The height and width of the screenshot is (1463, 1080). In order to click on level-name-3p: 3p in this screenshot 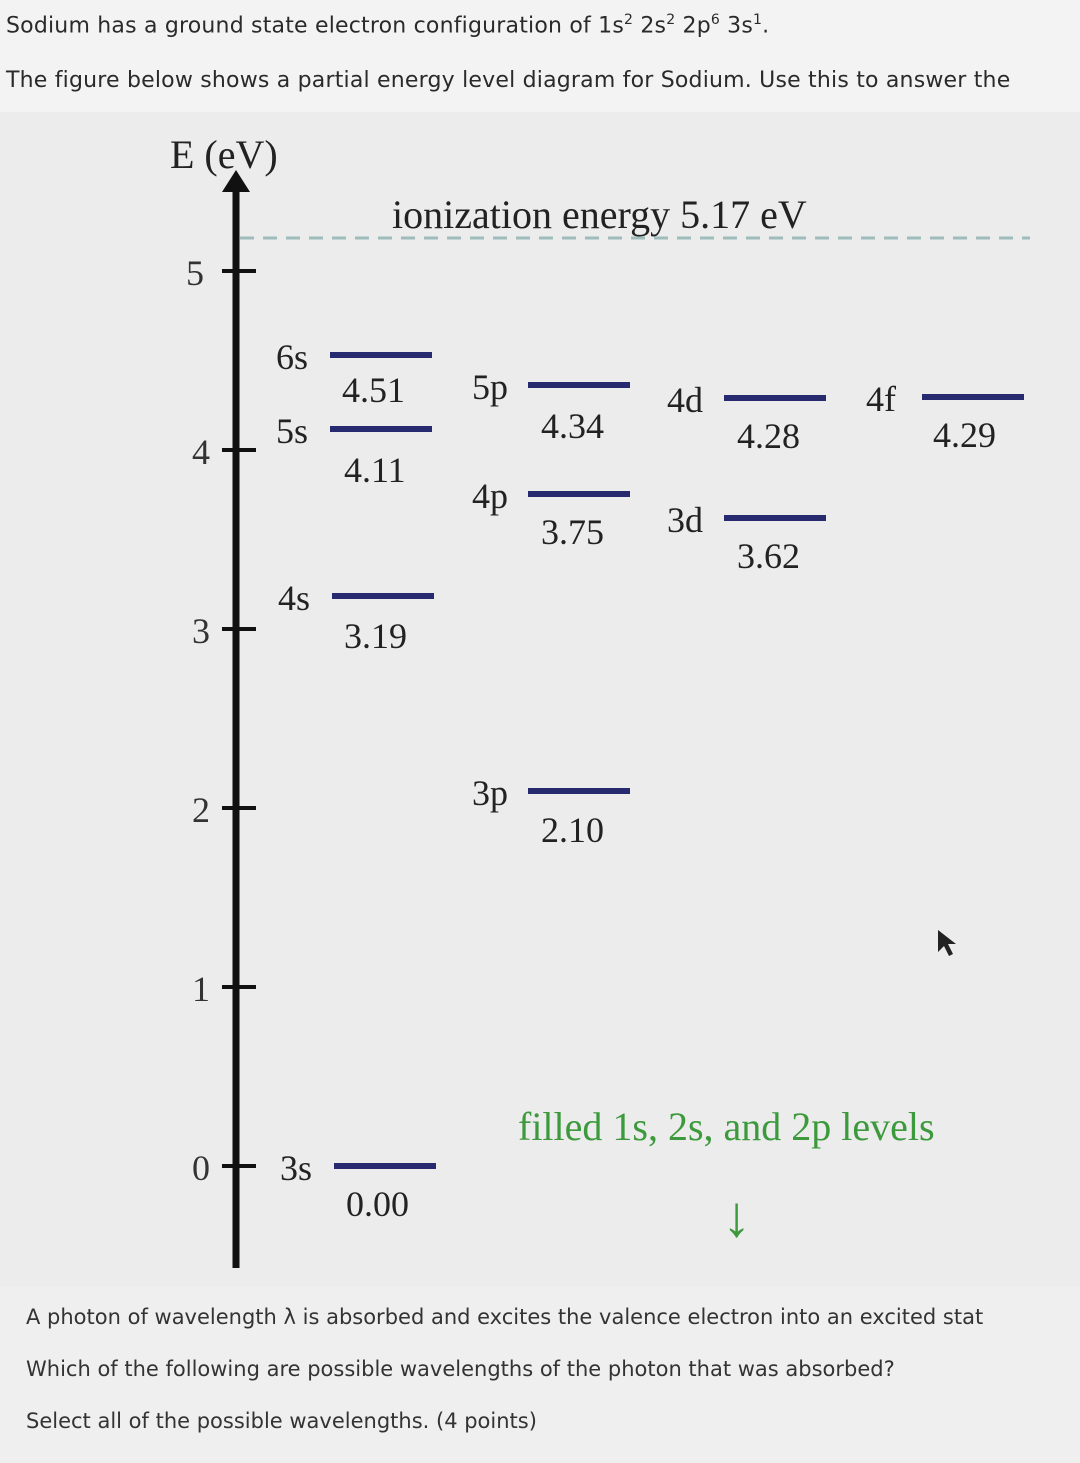, I will do `click(490, 793)`.